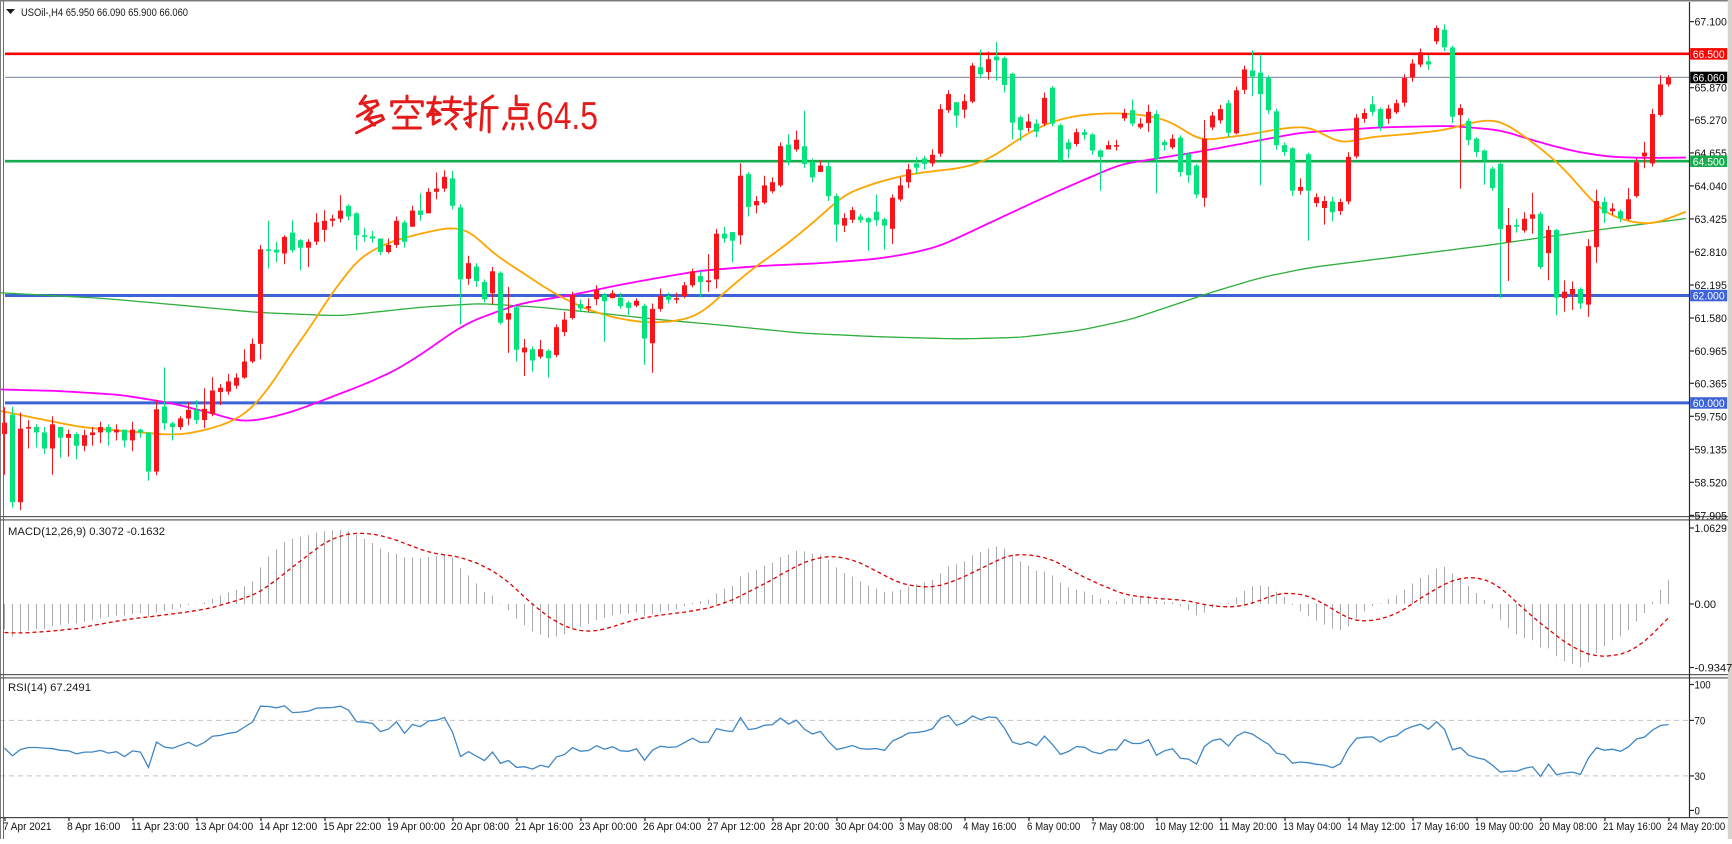  What do you see at coordinates (1711, 319) in the screenshot?
I see `svg-text: 61.580` at bounding box center [1711, 319].